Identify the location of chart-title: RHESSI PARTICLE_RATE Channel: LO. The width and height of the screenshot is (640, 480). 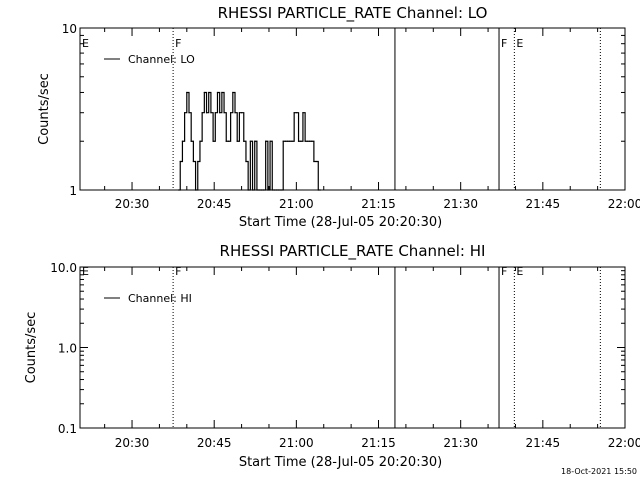
(353, 13).